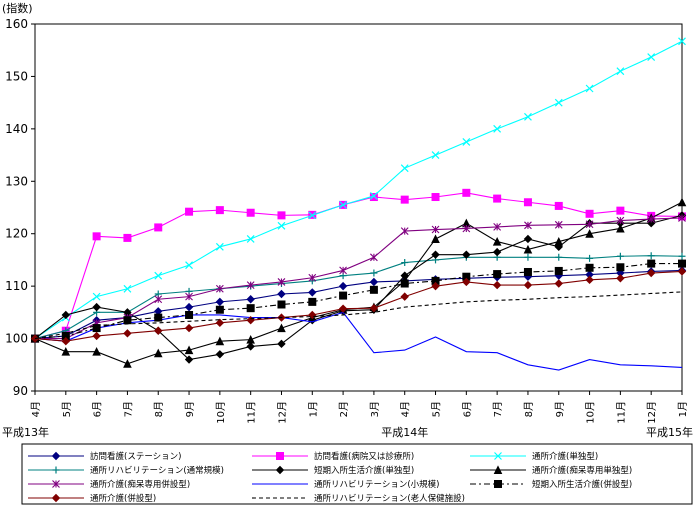  What do you see at coordinates (364, 456) in the screenshot?
I see `legend-label: 訪問看護(病院又は診療所)` at bounding box center [364, 456].